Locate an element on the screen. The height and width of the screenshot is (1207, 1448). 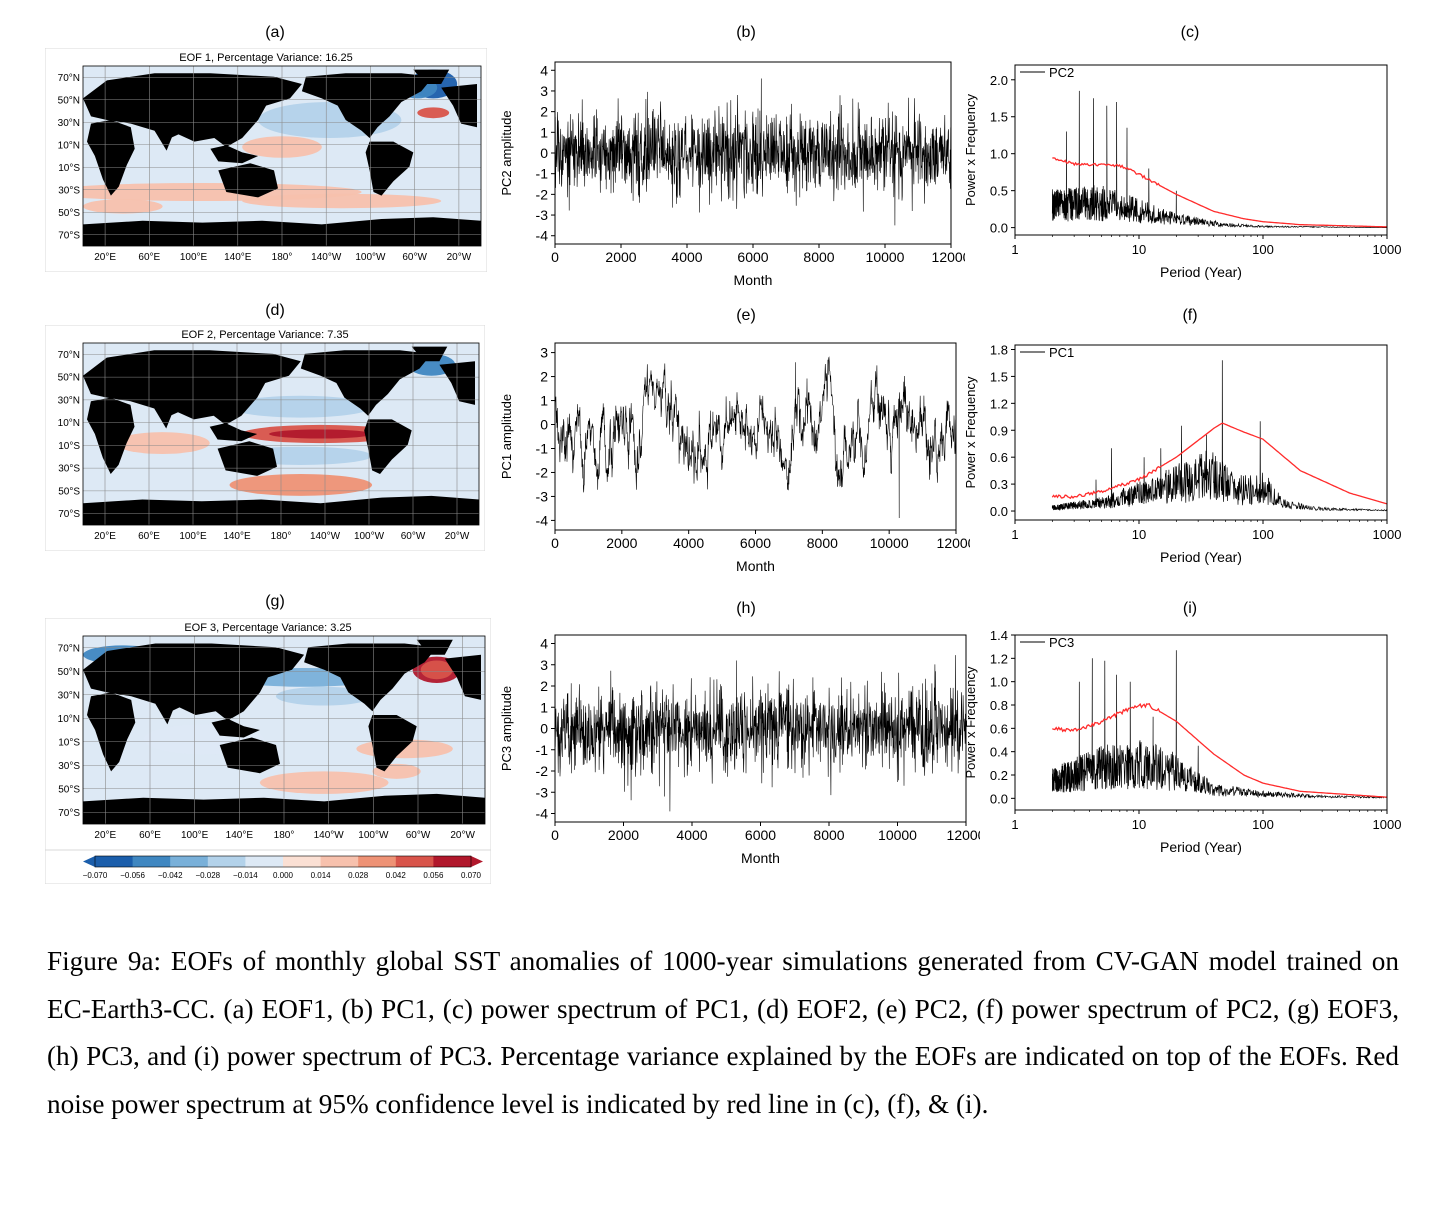
colorbar-tick-label: 0.056 is located at coordinates (433, 875).